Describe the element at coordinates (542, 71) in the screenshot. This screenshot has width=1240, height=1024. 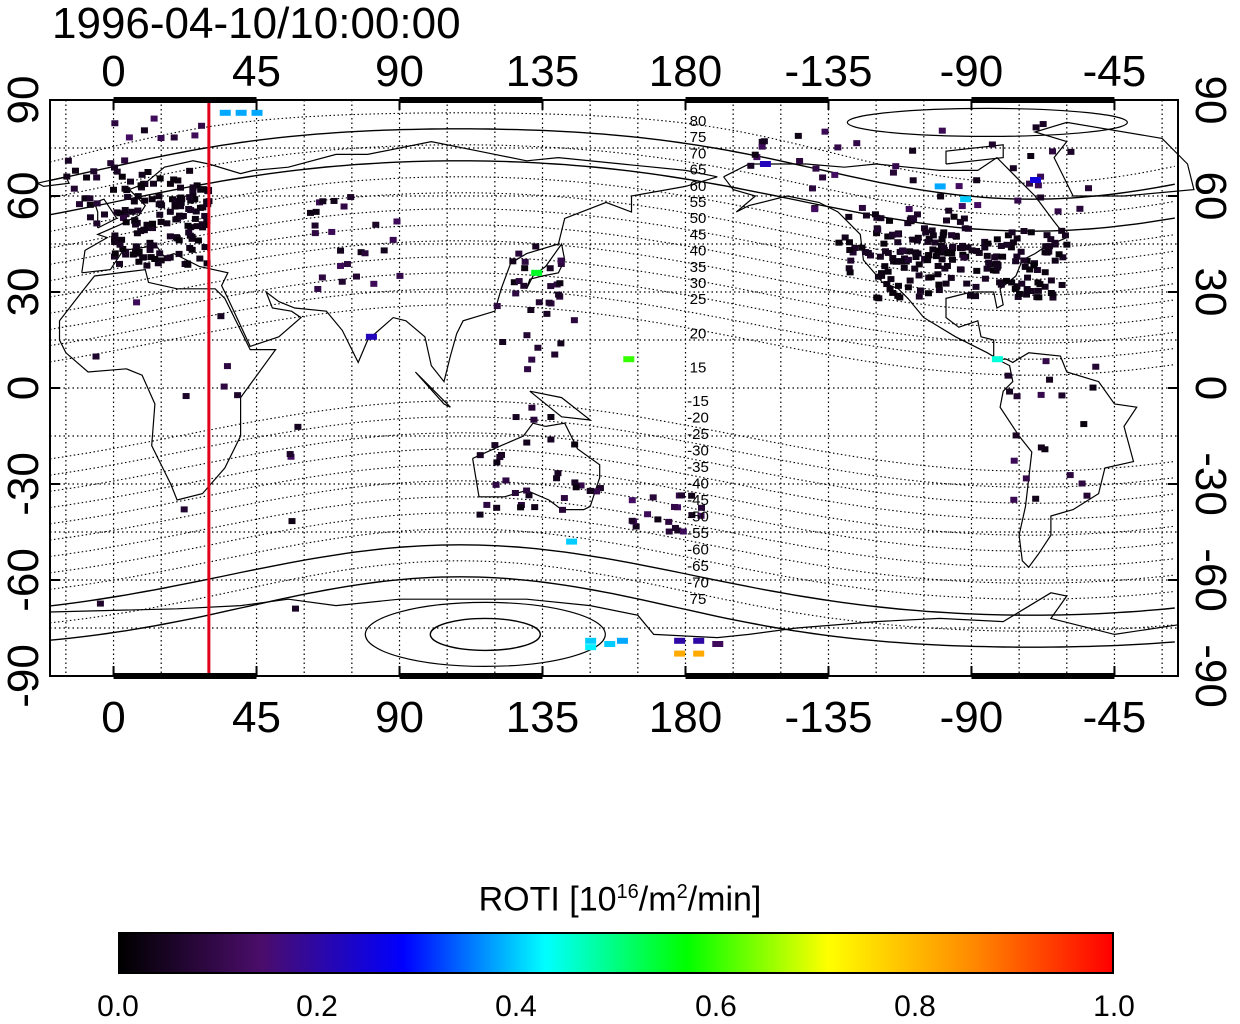
I see `x-tick-label-top: 135` at that location.